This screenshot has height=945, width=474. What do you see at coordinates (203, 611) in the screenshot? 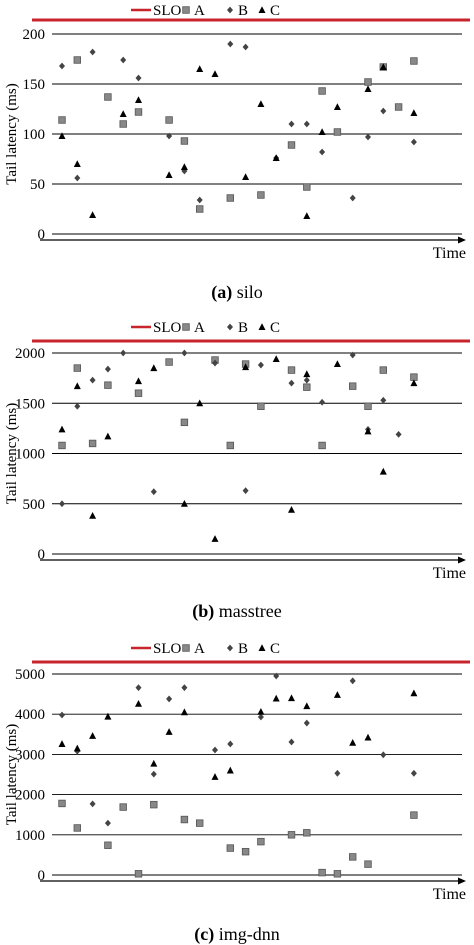
I see `caption-letter: (b)` at bounding box center [203, 611].